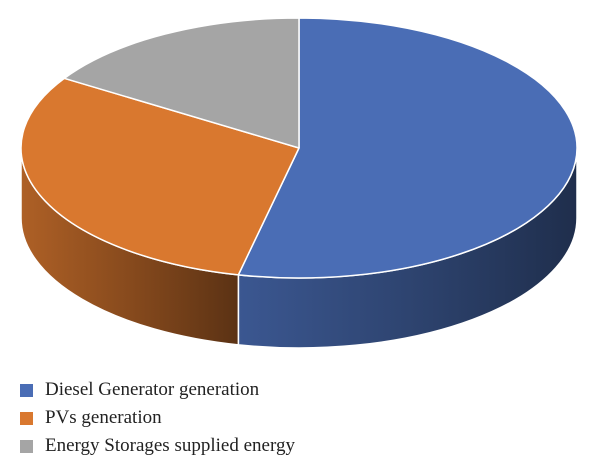 This screenshot has height=473, width=600. Describe the element at coordinates (26, 446) in the screenshot. I see `legend-swatch-storage` at that location.